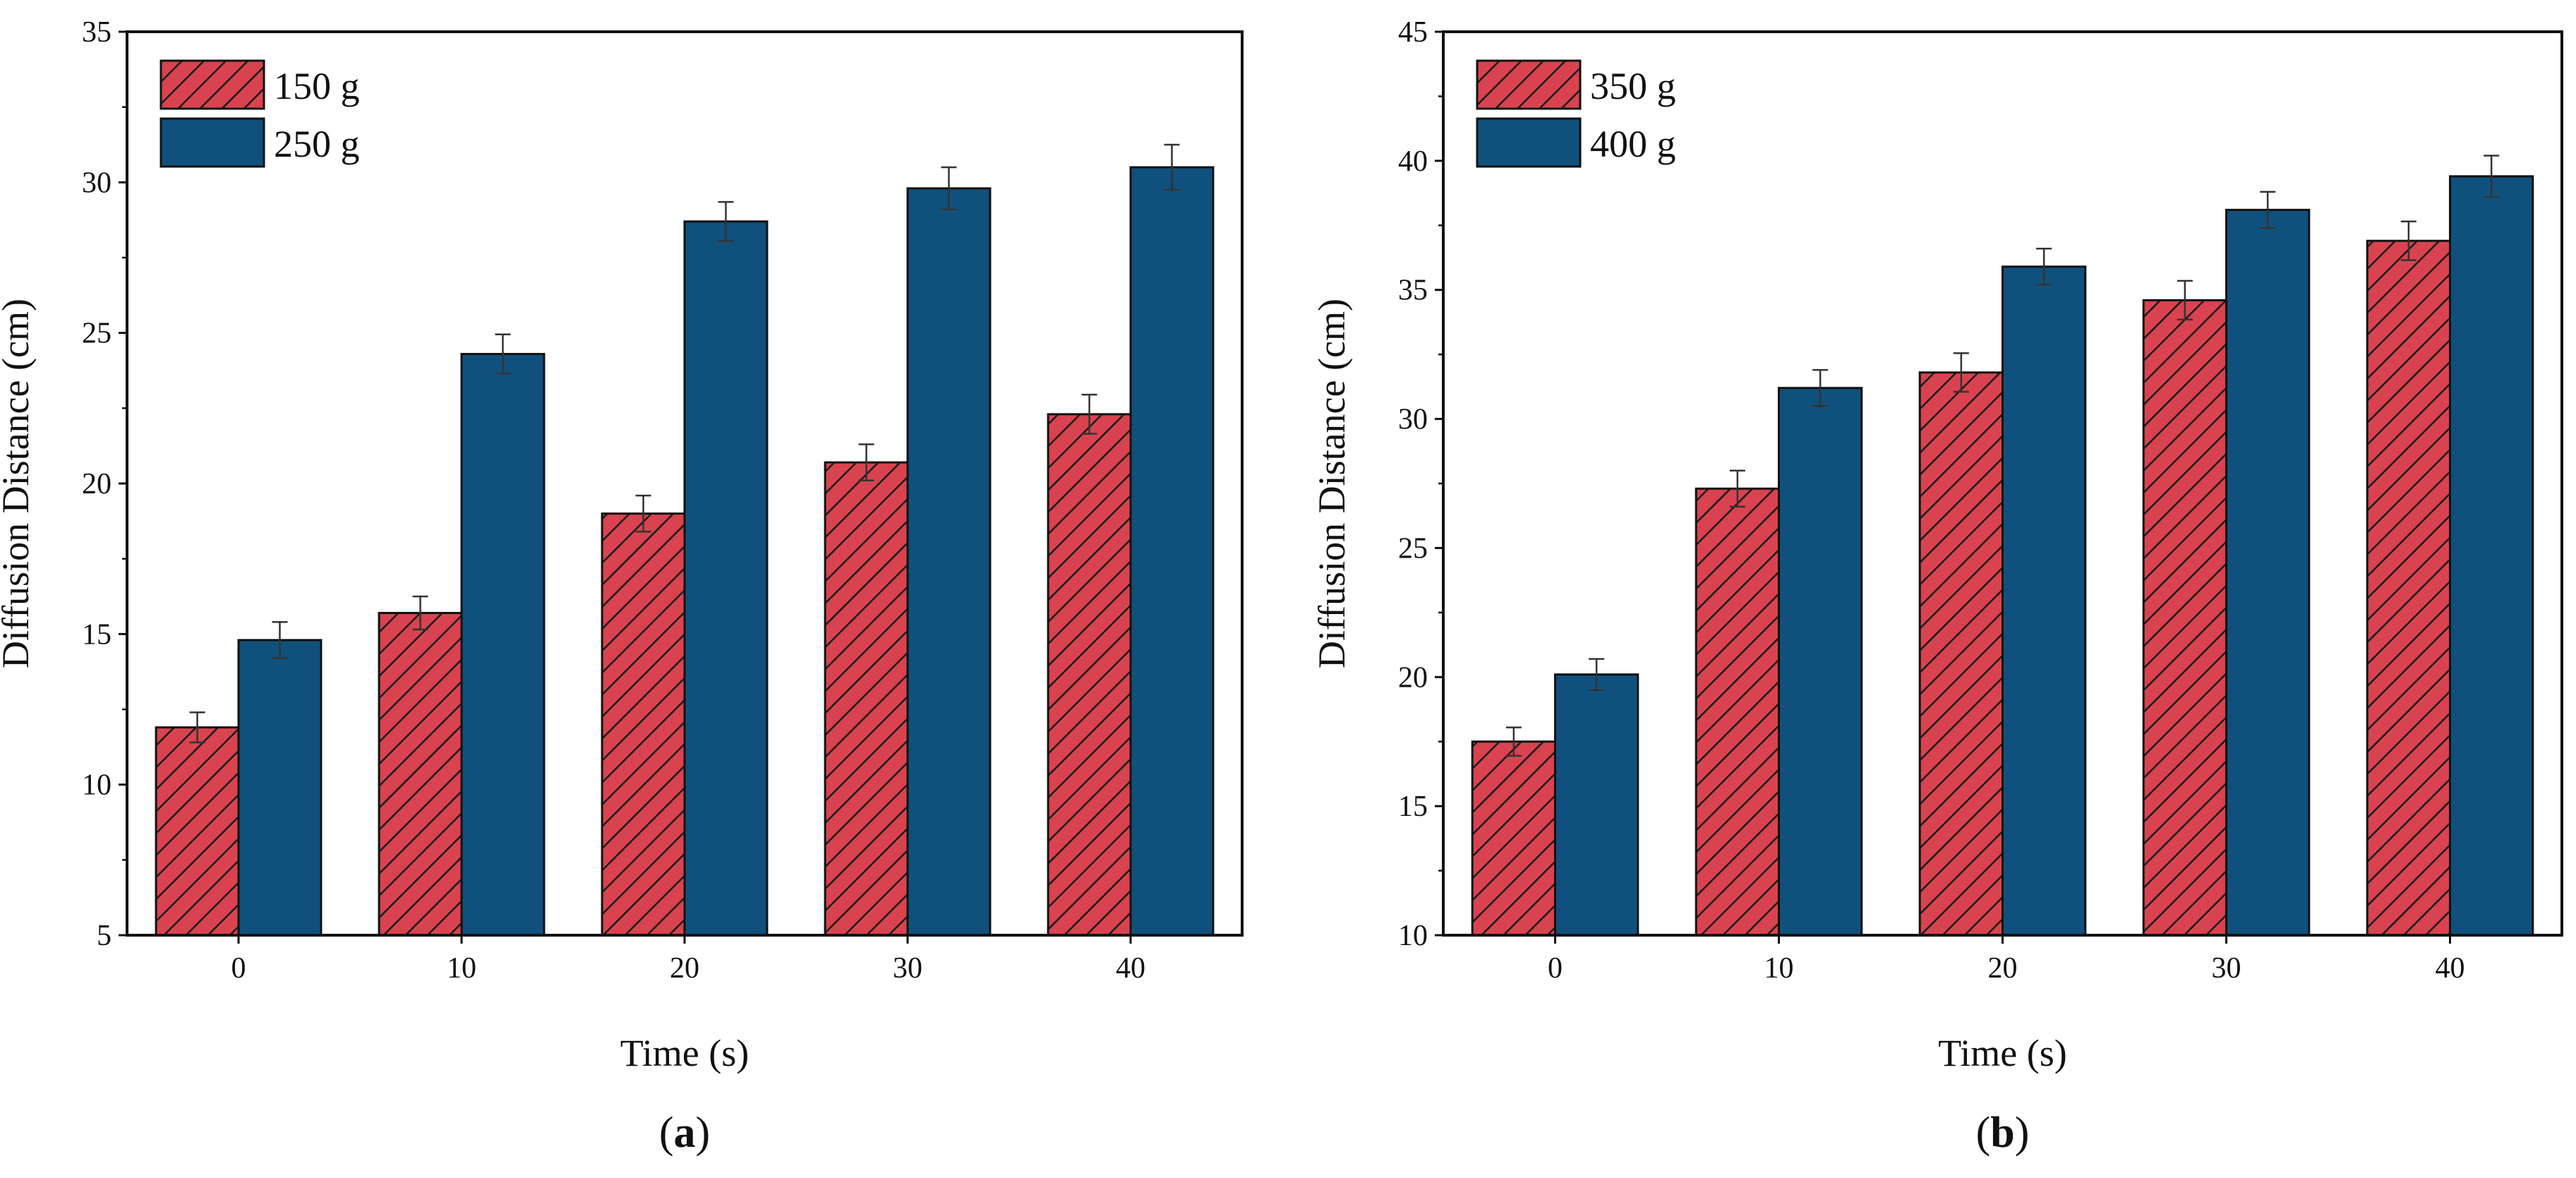 Image resolution: width=2576 pixels, height=1178 pixels. Describe the element at coordinates (2268, 210) in the screenshot. I see `error-bar-400g-t30` at that location.